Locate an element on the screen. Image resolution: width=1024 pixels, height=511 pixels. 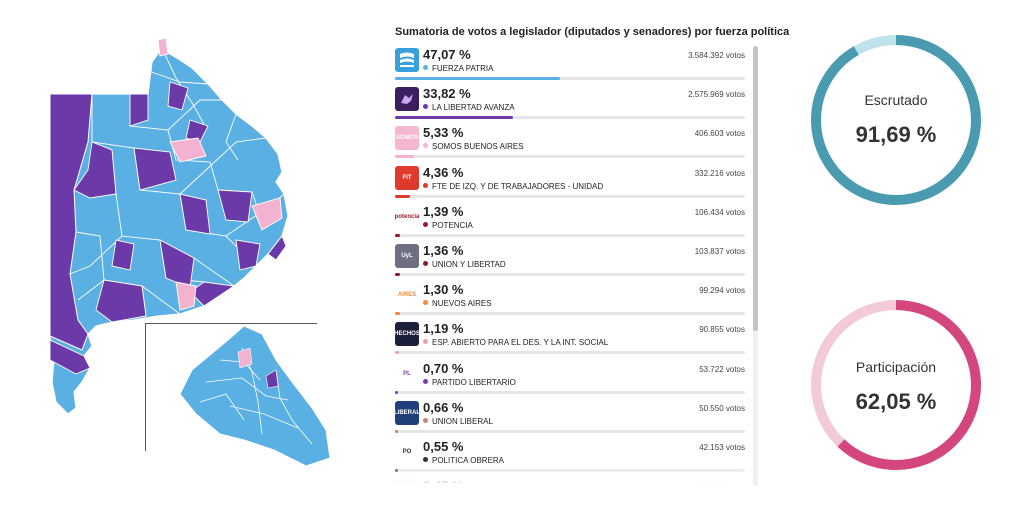
inset-gba is located at coordinates (255, 396).